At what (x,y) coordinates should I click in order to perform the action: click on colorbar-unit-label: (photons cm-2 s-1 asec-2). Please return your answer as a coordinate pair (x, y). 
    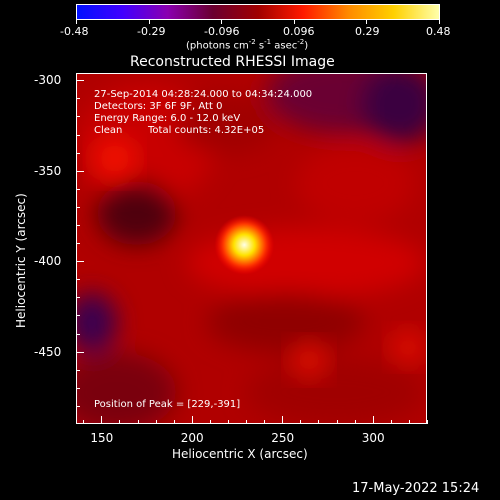
    Looking at the image, I should click on (247, 45).